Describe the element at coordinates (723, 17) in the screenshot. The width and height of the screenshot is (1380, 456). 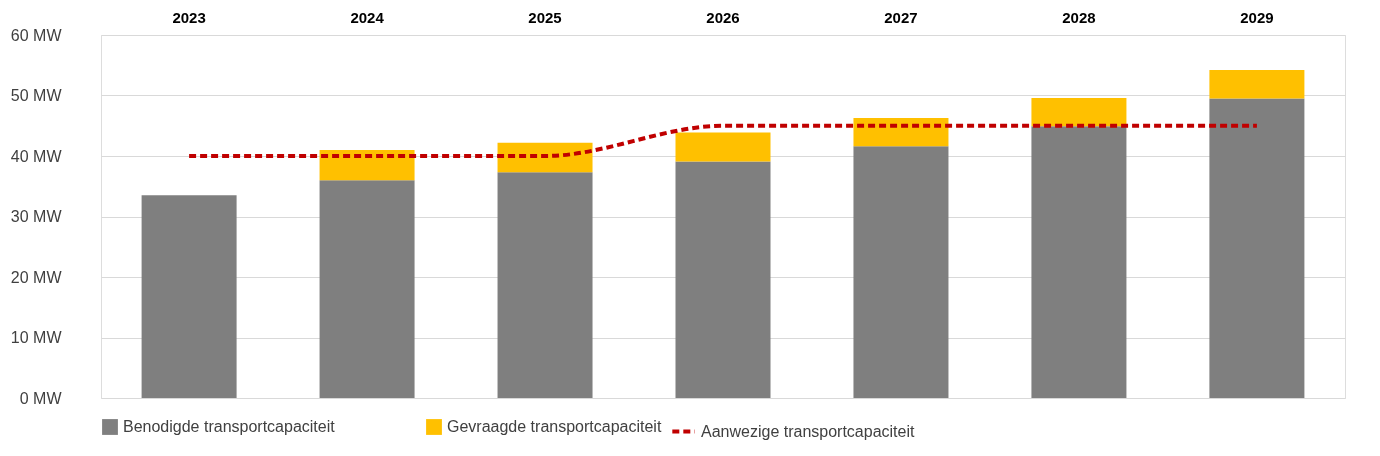
I see `x-tick-label: 2026` at that location.